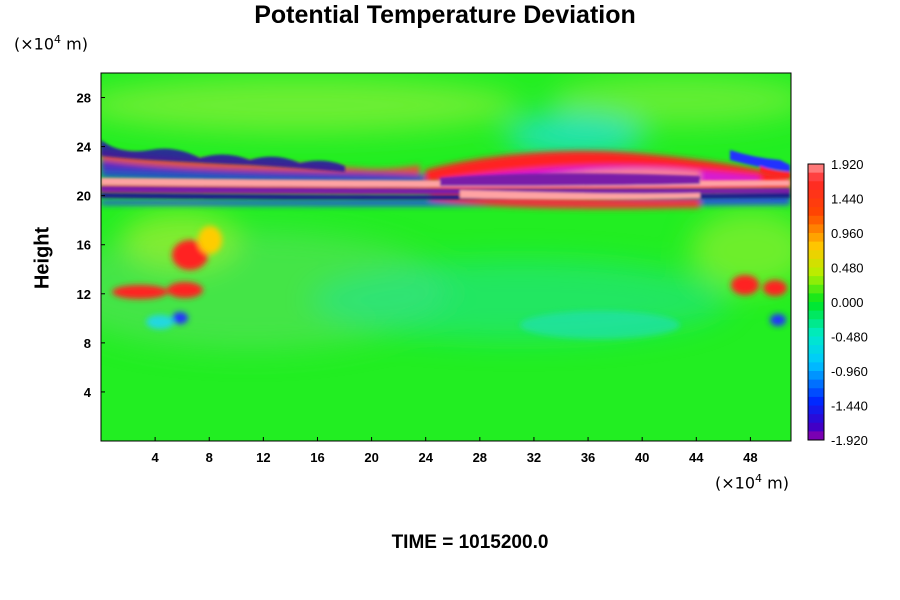  What do you see at coordinates (696, 457) in the screenshot?
I see `x-tick-label: 44` at bounding box center [696, 457].